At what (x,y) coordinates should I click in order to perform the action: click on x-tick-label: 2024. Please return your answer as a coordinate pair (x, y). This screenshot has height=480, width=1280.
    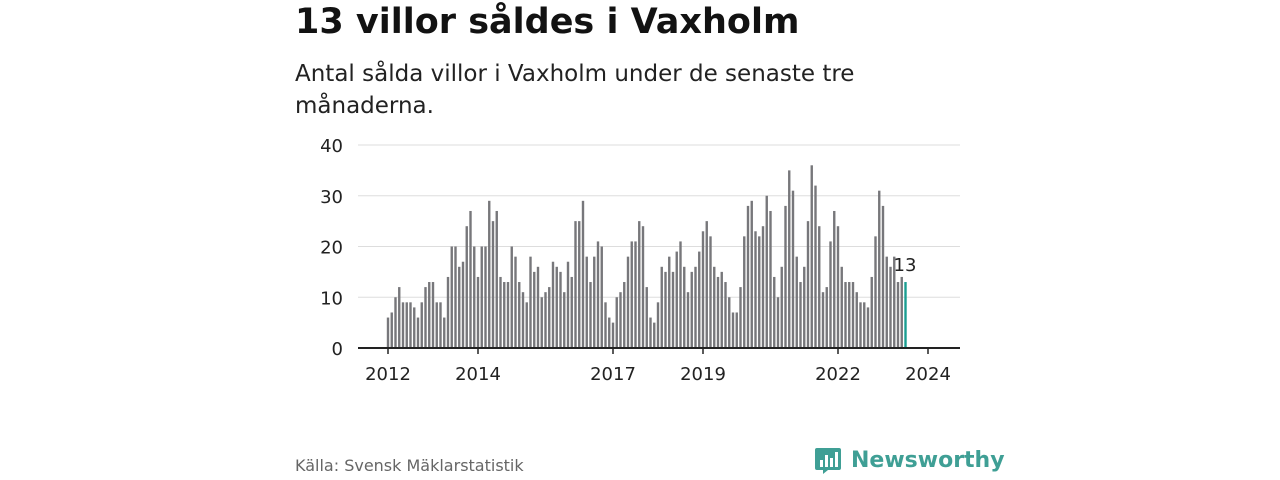
    Looking at the image, I should click on (928, 374).